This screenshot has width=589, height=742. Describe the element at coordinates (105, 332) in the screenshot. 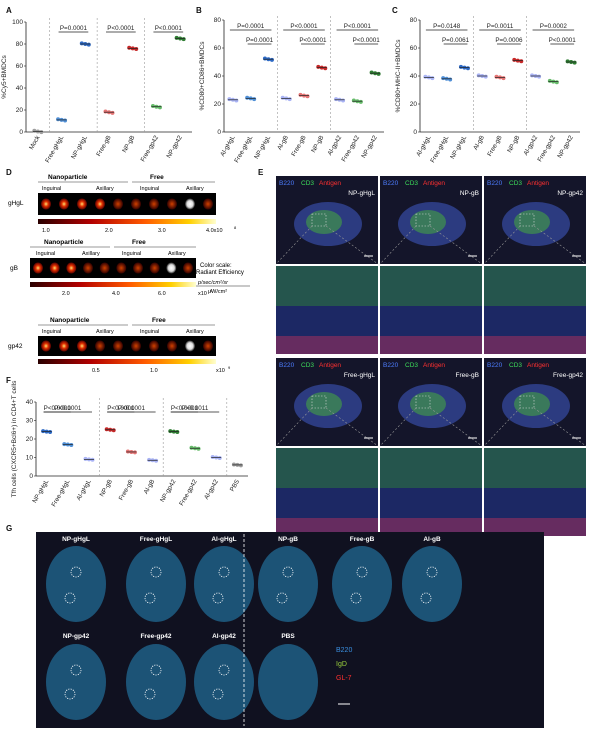

I see `d-gp42-sub-2: Axillary` at that location.